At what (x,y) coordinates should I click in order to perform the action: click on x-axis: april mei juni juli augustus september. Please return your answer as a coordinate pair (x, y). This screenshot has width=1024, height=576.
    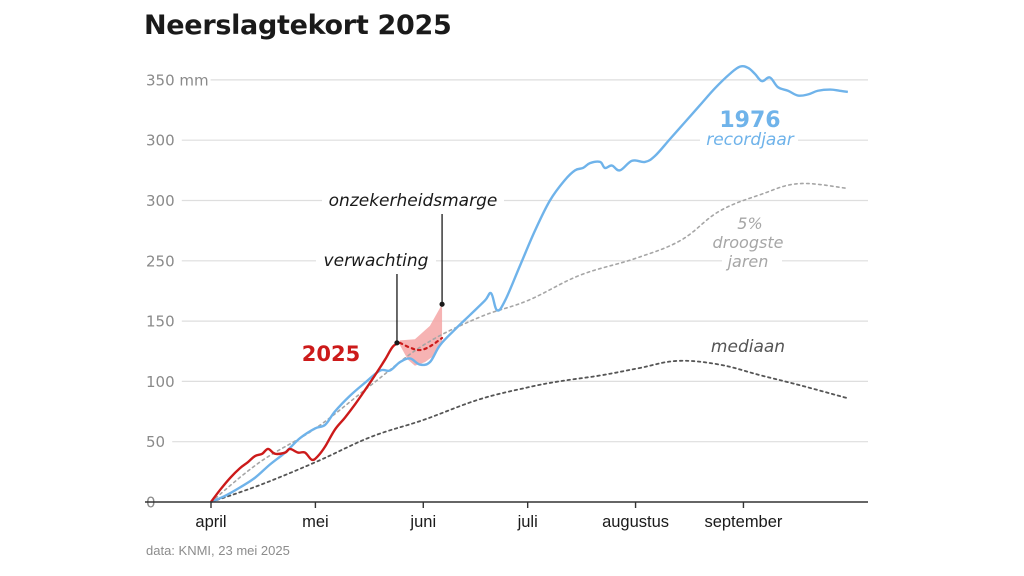
    Looking at the image, I should click on (506, 516).